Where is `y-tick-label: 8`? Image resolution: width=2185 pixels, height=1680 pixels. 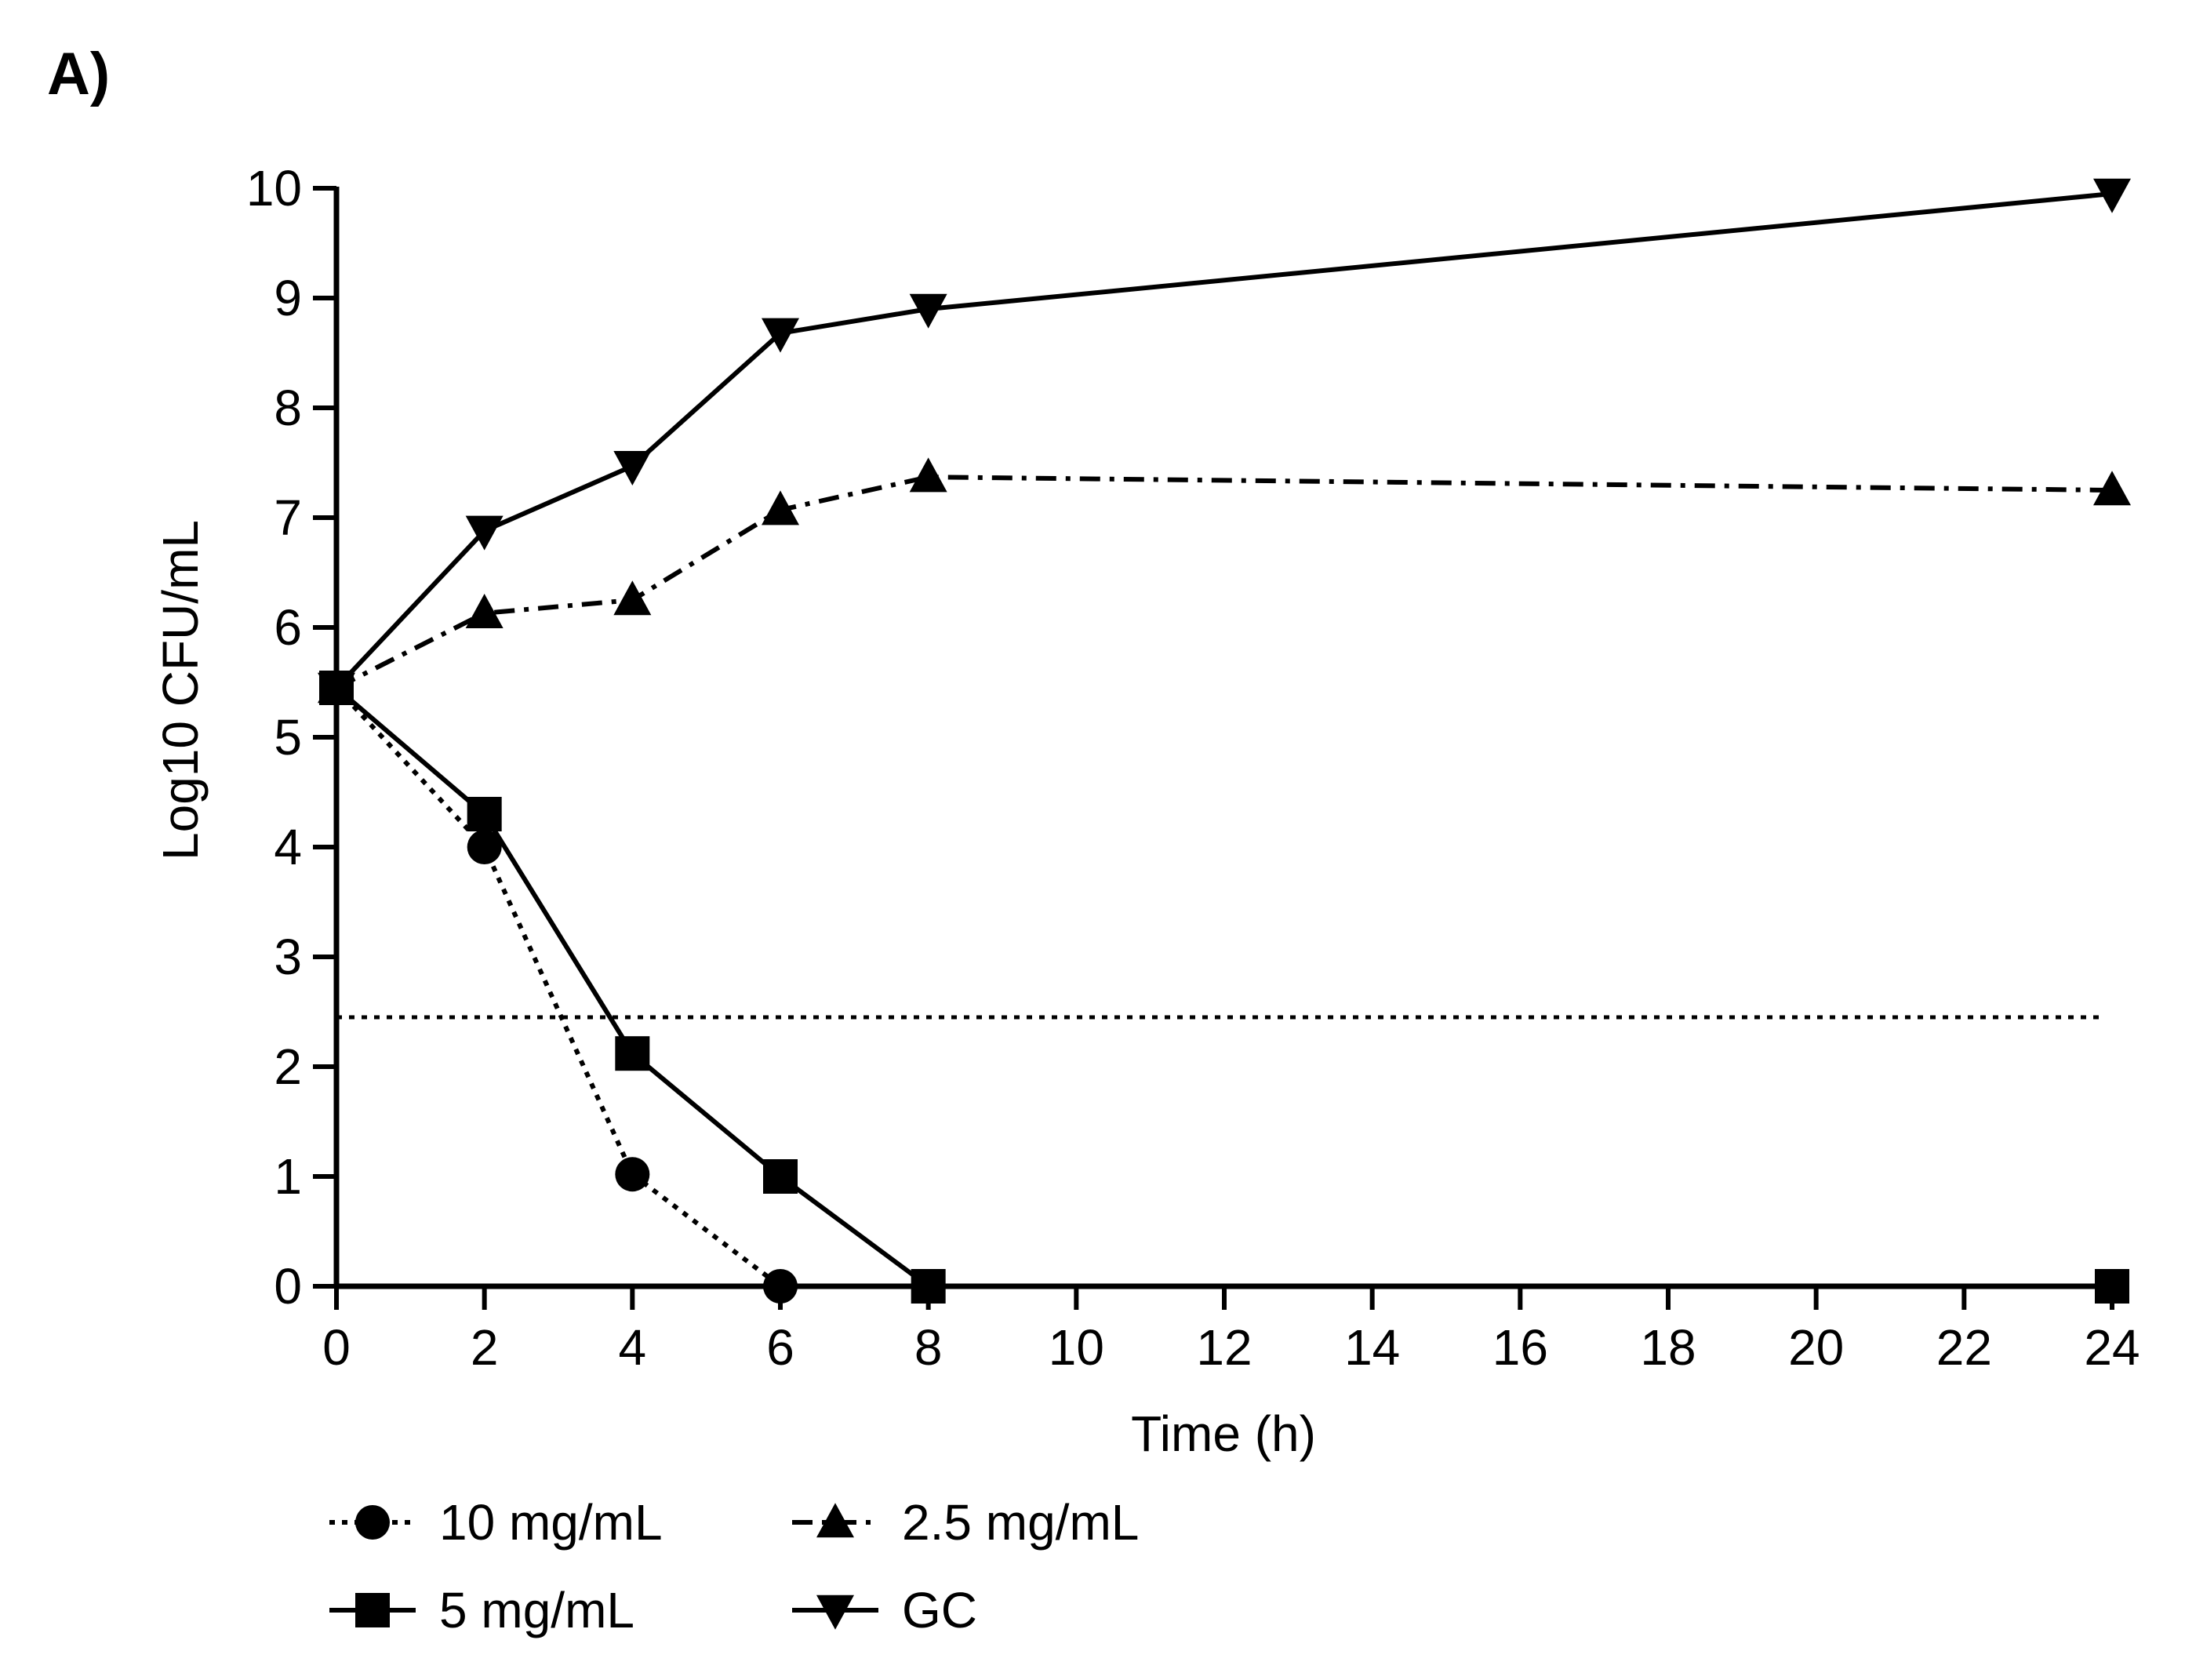 y-tick-label: 8 is located at coordinates (288, 408).